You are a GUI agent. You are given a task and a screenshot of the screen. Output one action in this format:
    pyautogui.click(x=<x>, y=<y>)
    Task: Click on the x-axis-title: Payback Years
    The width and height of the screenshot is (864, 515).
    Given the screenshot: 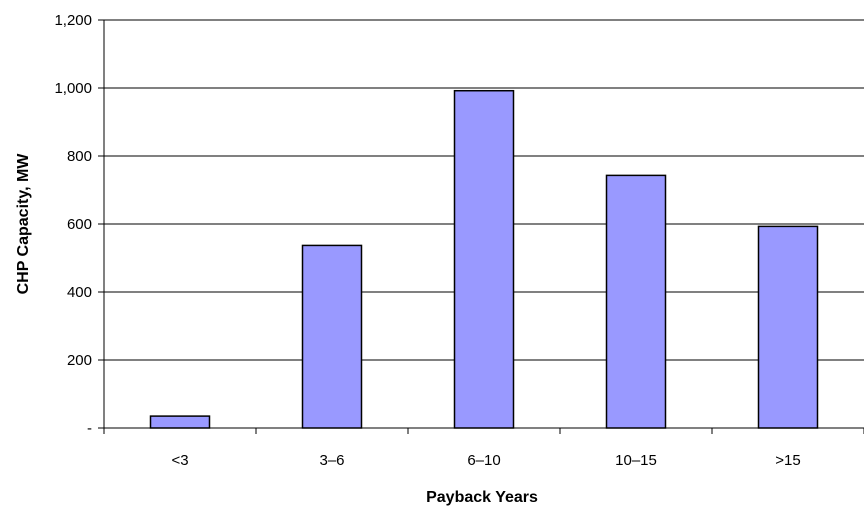 What is the action you would take?
    pyautogui.click(x=482, y=497)
    